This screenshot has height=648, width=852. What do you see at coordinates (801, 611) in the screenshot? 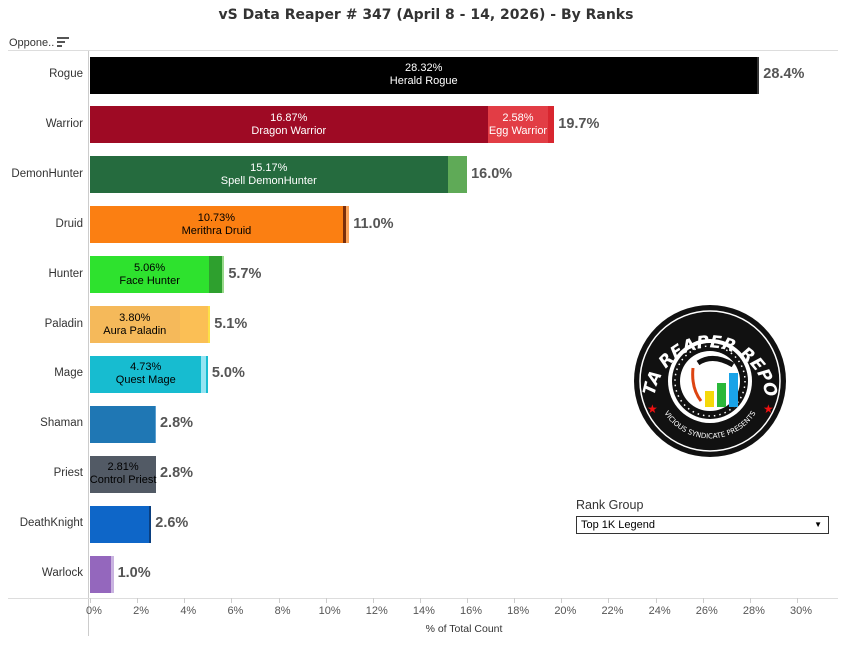
I see `x-tick-label: 30%` at bounding box center [801, 611].